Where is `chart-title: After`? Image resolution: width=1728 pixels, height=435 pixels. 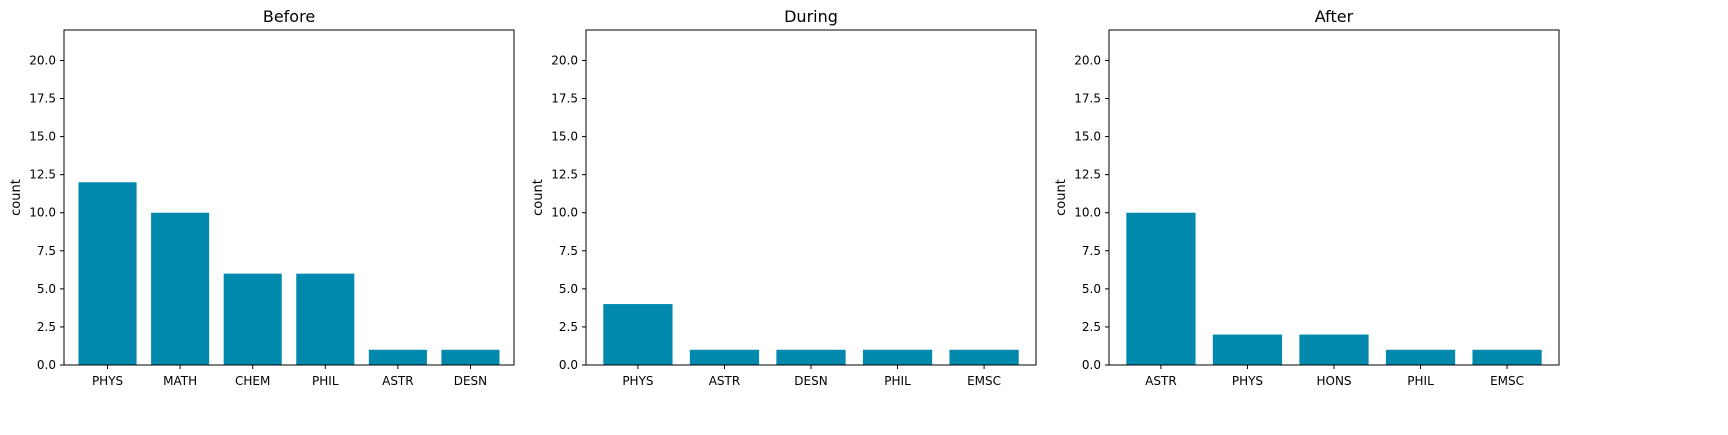
chart-title: After is located at coordinates (1334, 16).